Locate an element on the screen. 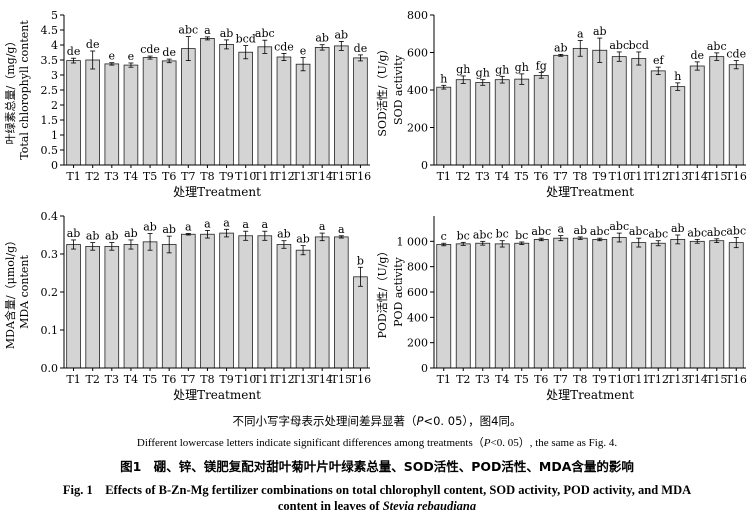  significance-letter-T10: abc is located at coordinates (619, 226).